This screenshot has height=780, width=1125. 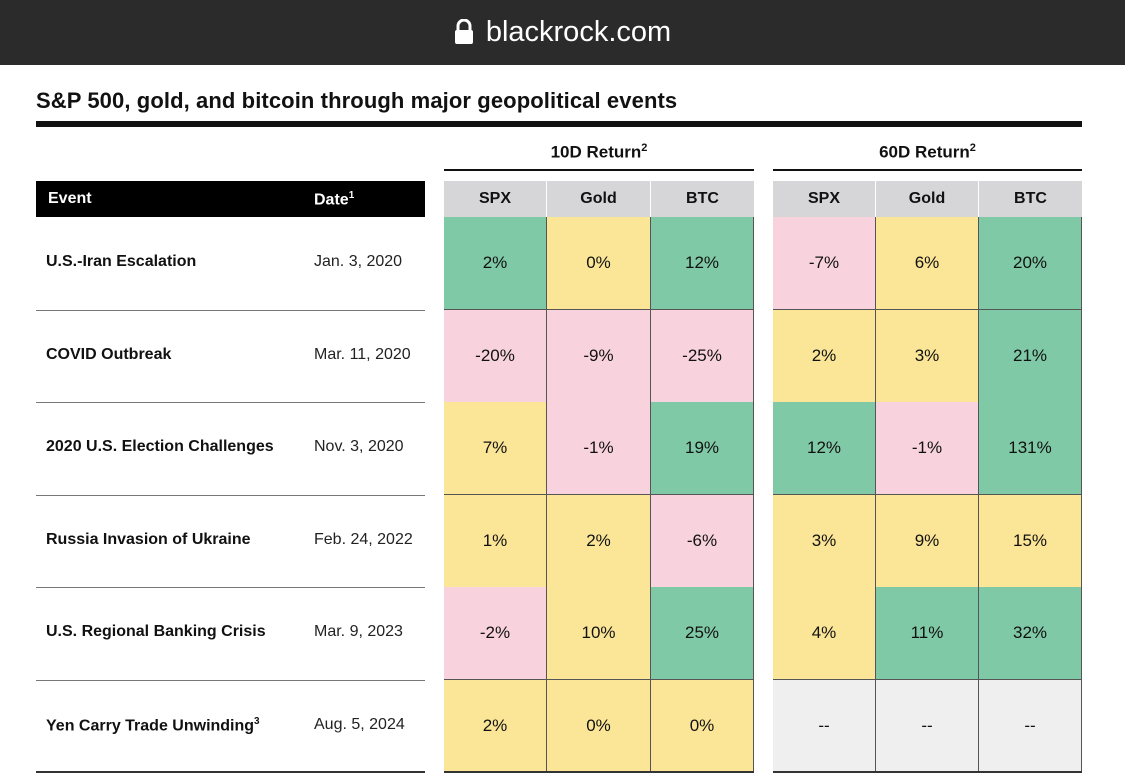 I want to click on event-label: COVID Outbreak, so click(x=108, y=355).